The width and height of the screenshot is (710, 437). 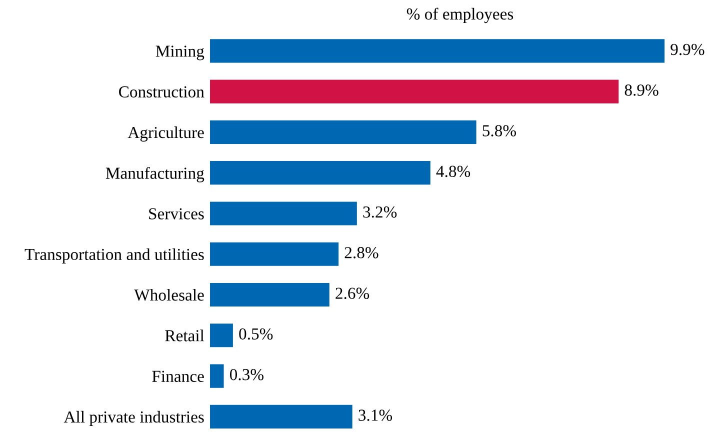 I want to click on data-label: 0.5%, so click(x=256, y=334).